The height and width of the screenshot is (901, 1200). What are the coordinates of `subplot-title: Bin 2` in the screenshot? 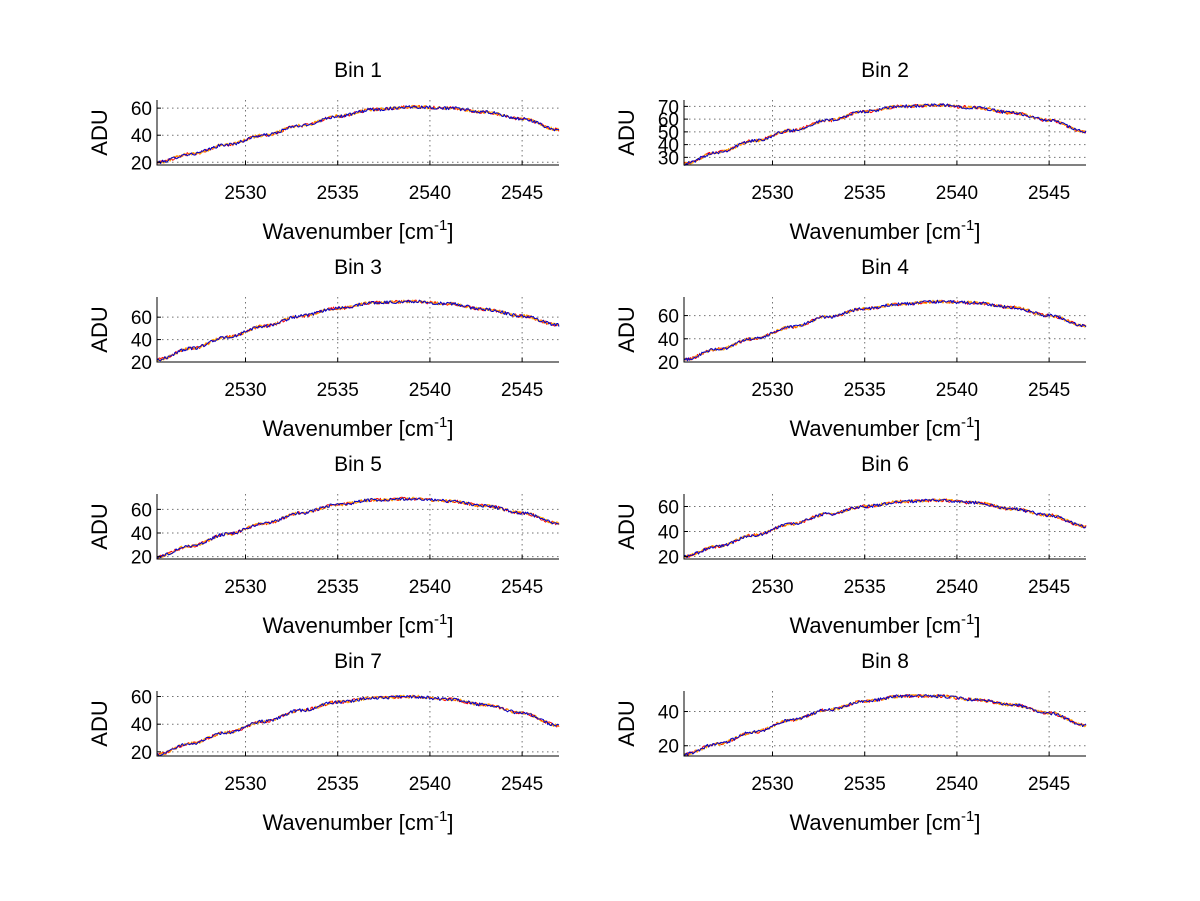 It's located at (885, 70).